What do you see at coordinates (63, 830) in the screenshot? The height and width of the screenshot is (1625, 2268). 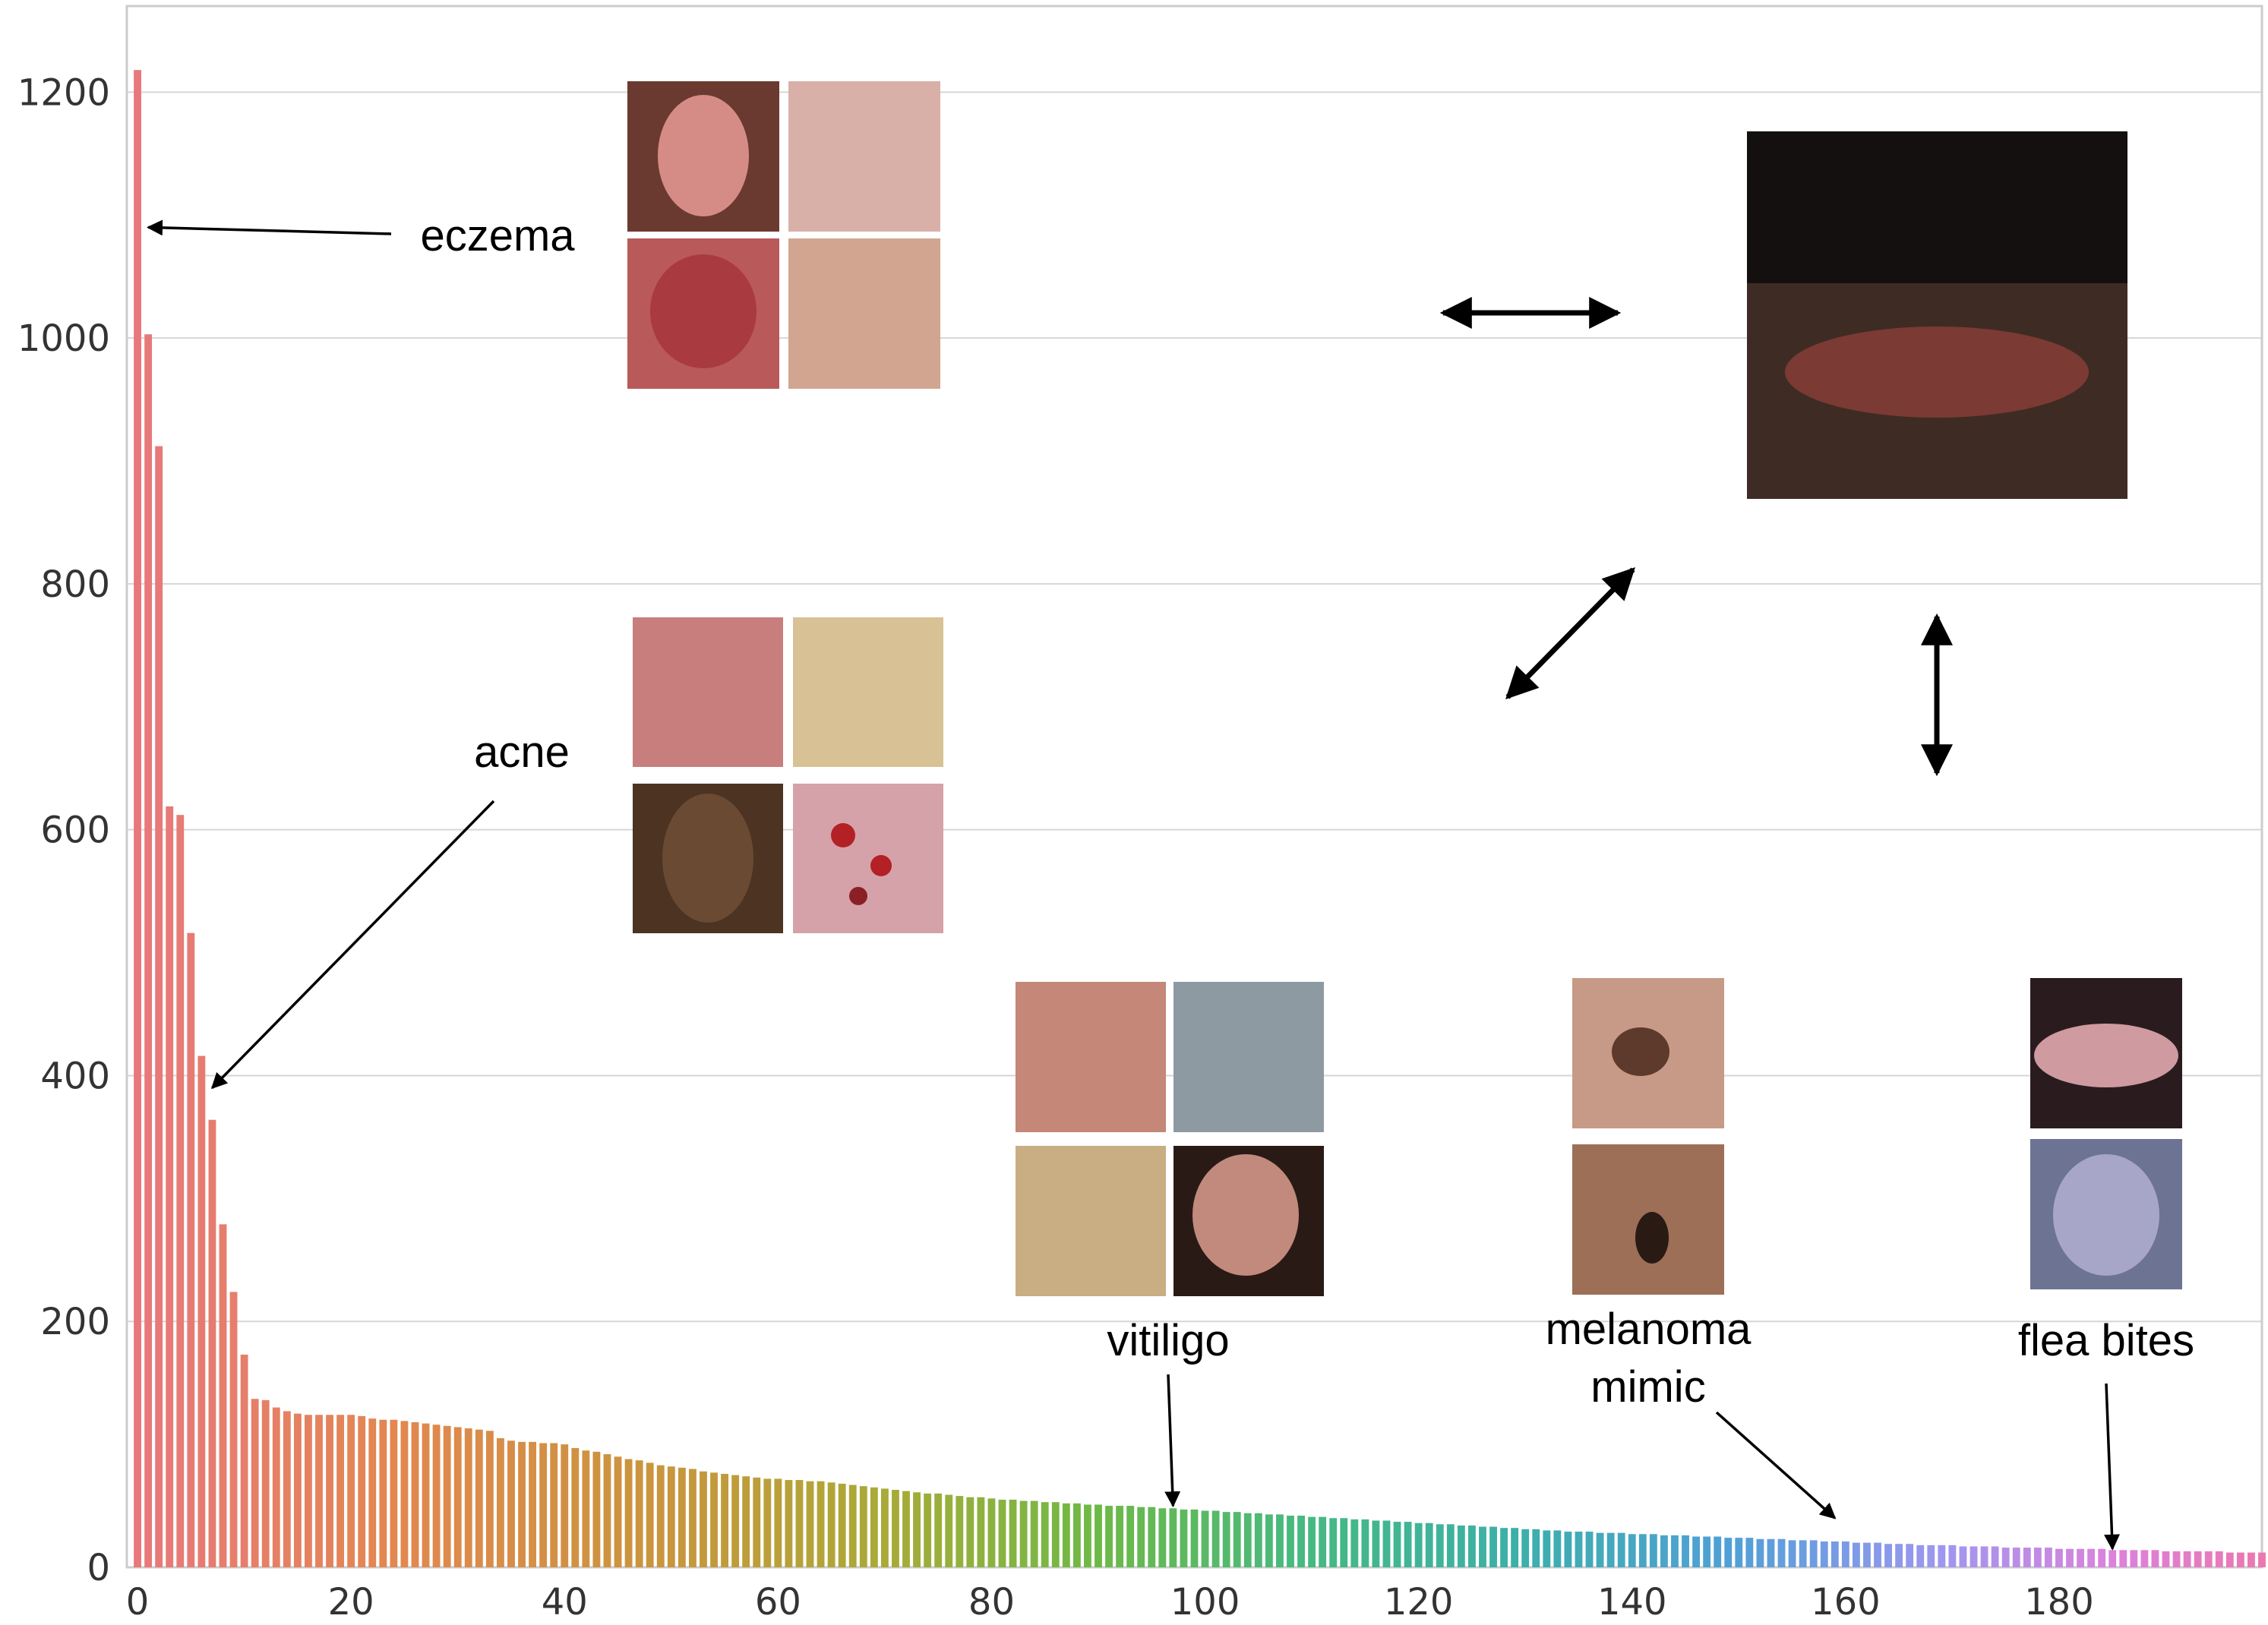 I see `y-axis-ticks: 0 200 400 600 800 1000 1200` at bounding box center [63, 830].